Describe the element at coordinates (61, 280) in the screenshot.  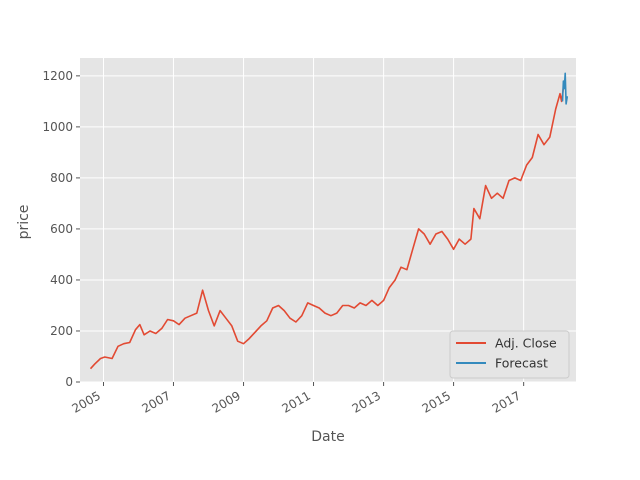
I see `y-tick-label: 400` at that location.